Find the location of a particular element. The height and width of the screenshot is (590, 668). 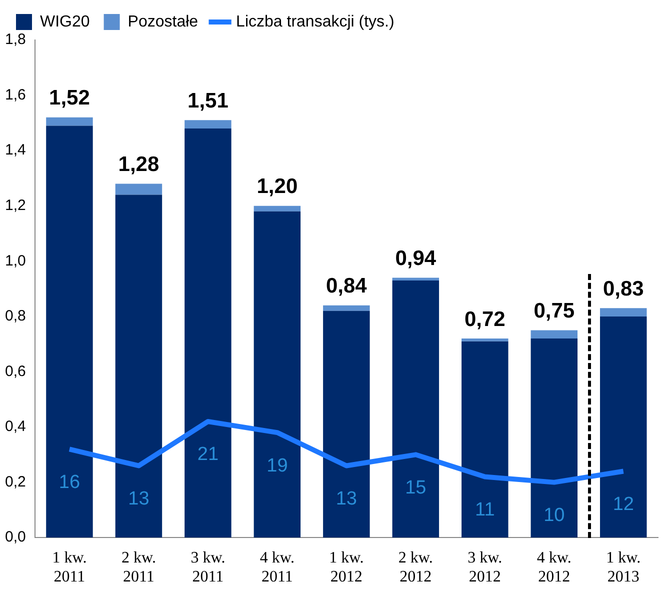

y-tick-label: 0,2 is located at coordinates (15, 481).